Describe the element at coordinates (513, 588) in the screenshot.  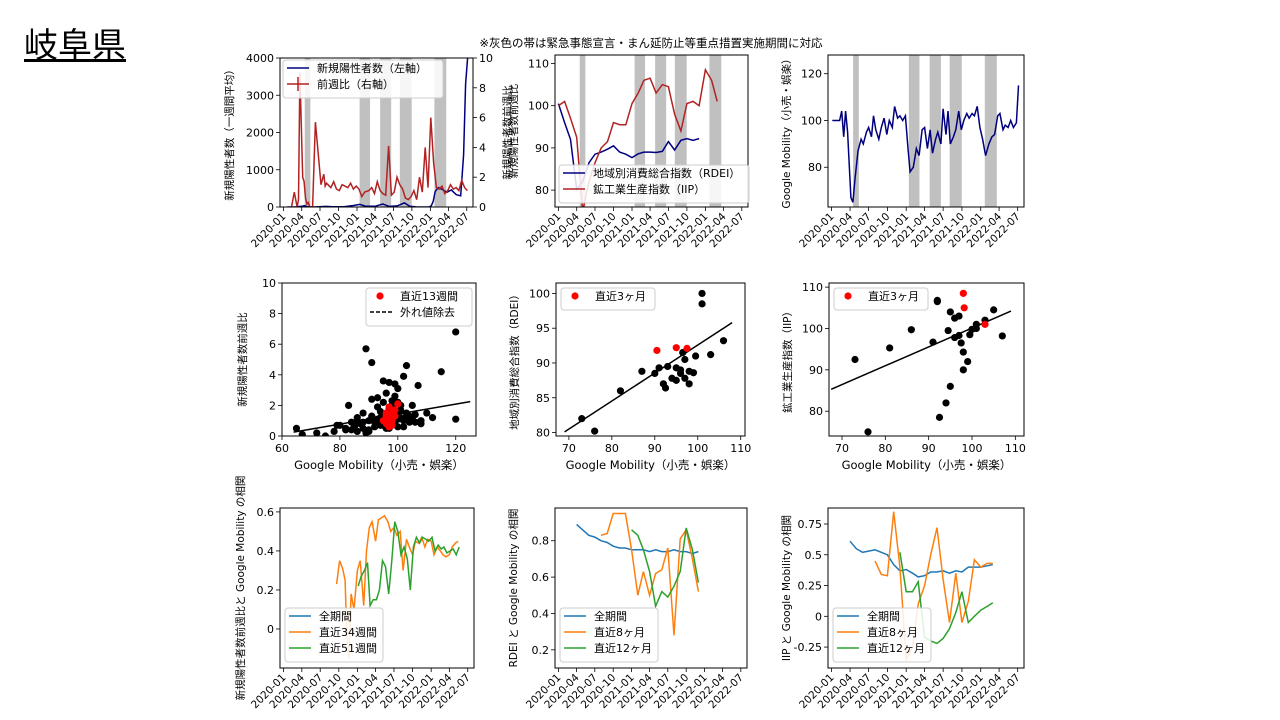
I see `y-axis-label: RDEI と Google Mobility の相関` at that location.